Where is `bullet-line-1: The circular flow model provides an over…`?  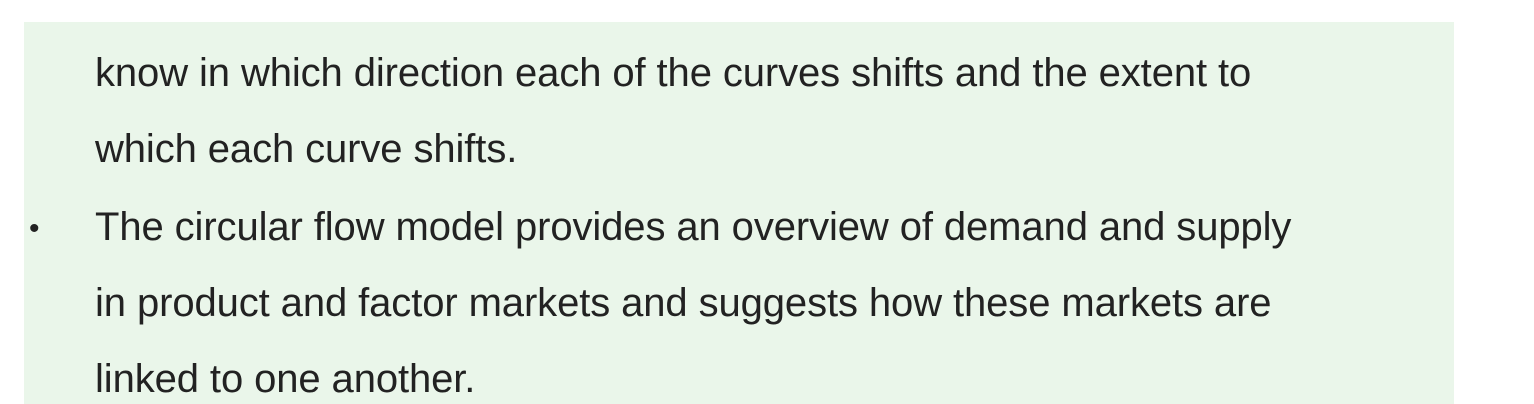 bullet-line-1: The circular flow model provides an over… is located at coordinates (693, 227).